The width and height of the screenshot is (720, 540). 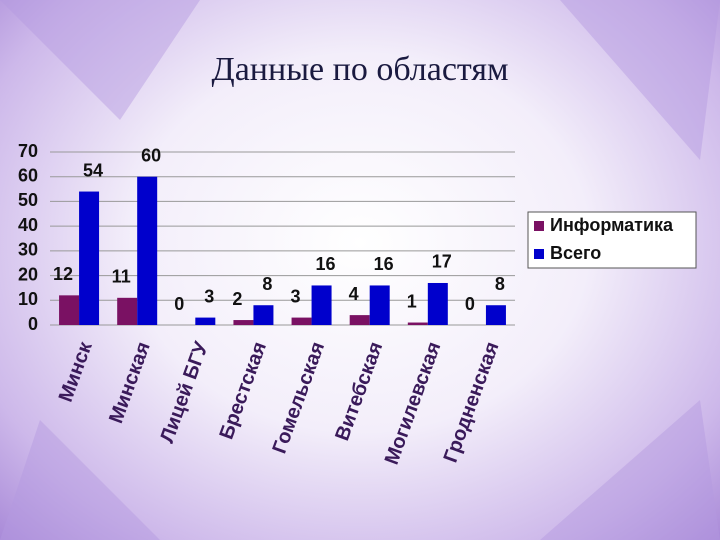 What do you see at coordinates (28, 299) in the screenshot?
I see `y-tick-label: 10` at bounding box center [28, 299].